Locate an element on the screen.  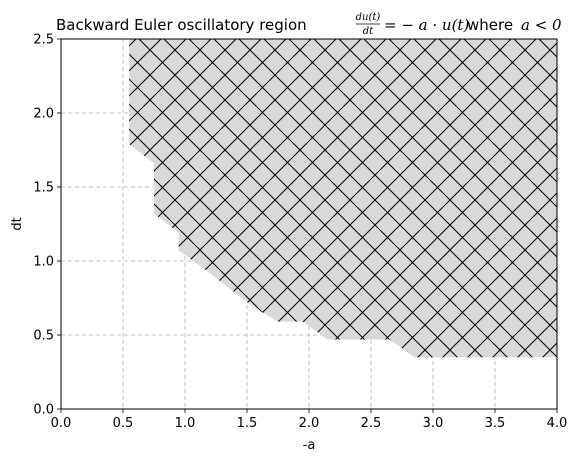
y-axis-label: dt is located at coordinates (17, 223).